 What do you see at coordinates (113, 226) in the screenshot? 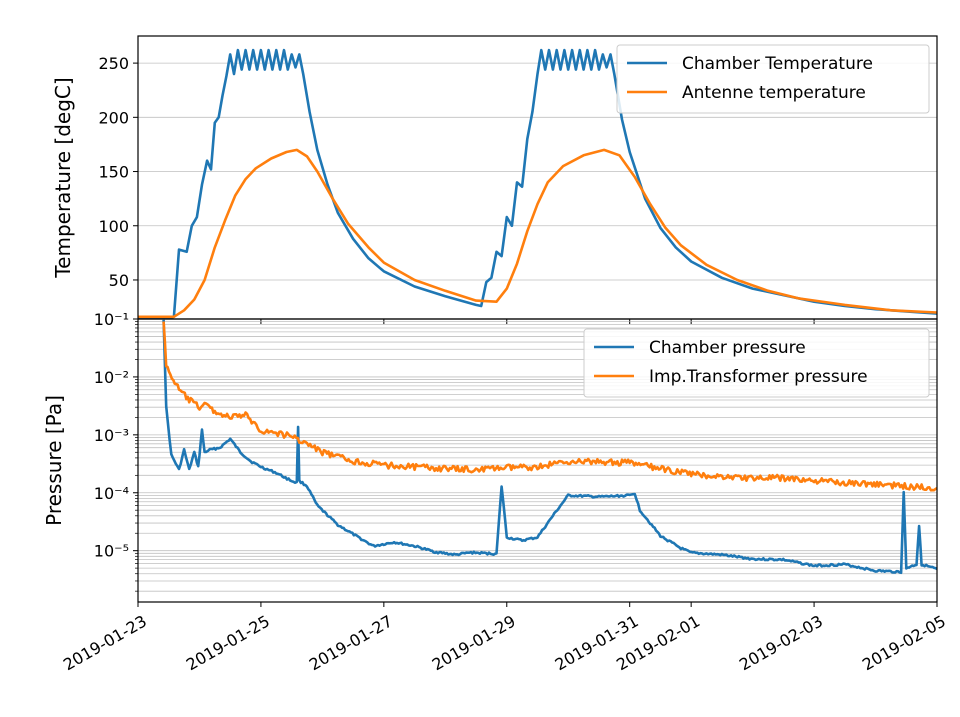
I see `temperature-y-tick-label: 100` at bounding box center [113, 226].